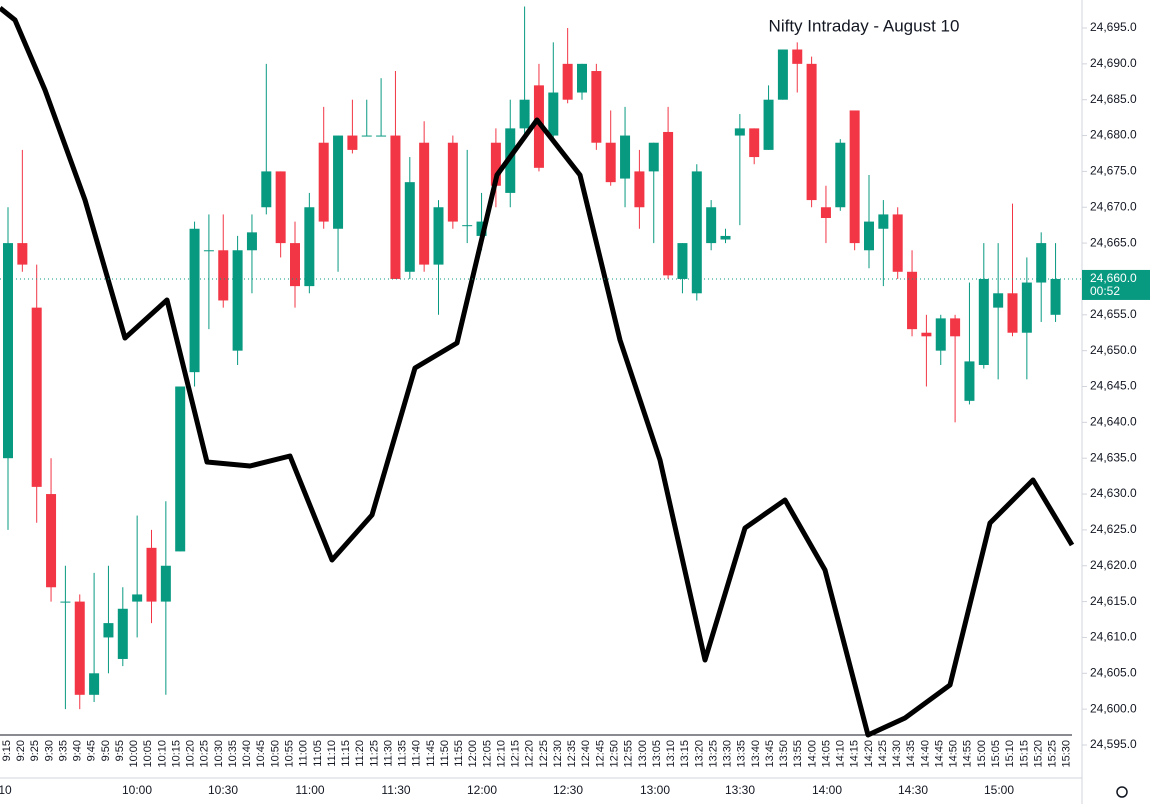  What do you see at coordinates (1113, 637) in the screenshot?
I see `y-tick-label: 24,610.0` at bounding box center [1113, 637].